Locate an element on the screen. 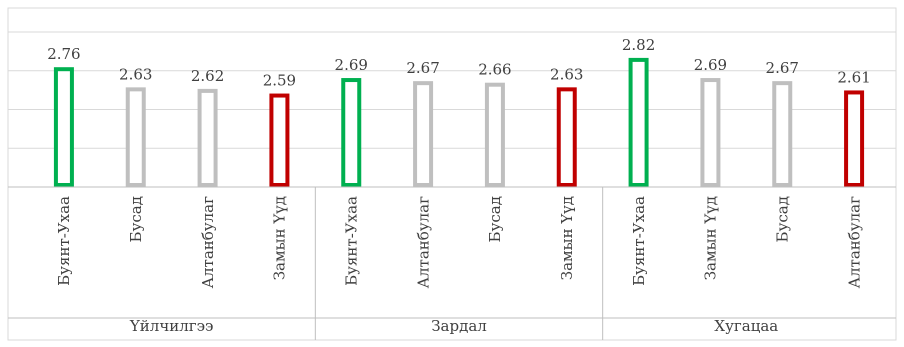 Image resolution: width=904 pixels, height=347 pixels. data-label: 2.66 is located at coordinates (494, 70).